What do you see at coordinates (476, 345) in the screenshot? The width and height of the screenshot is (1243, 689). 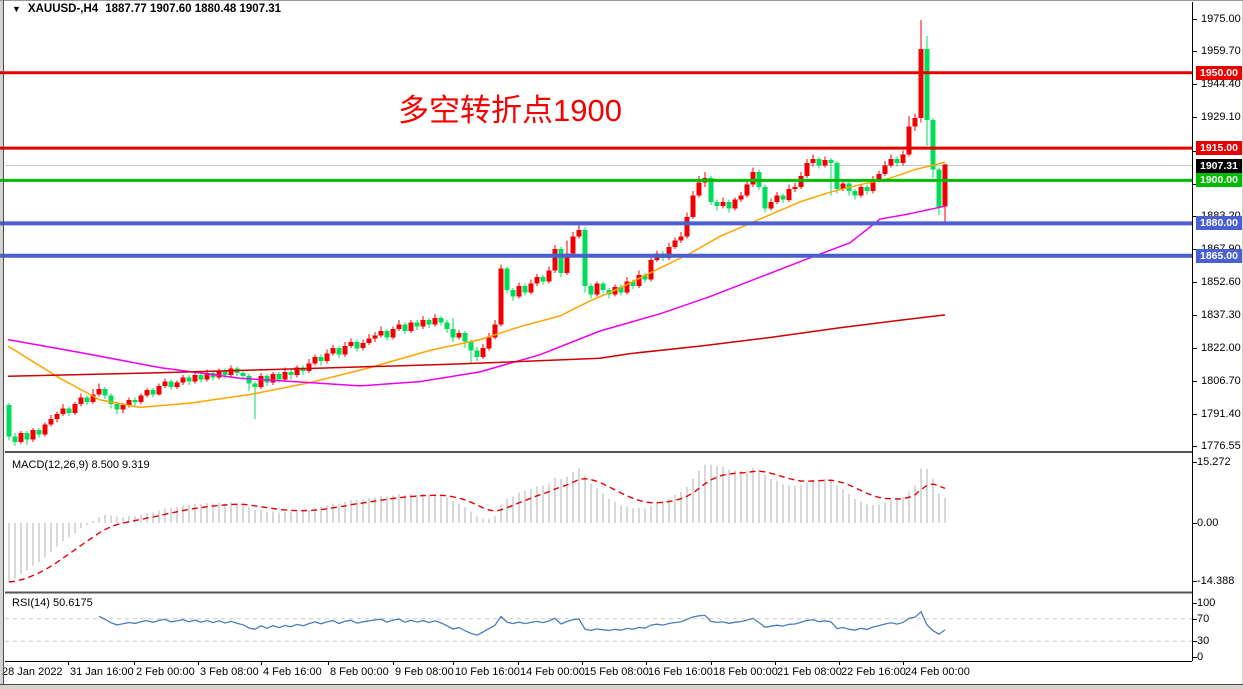 I see `ma-slow-darkred` at bounding box center [476, 345].